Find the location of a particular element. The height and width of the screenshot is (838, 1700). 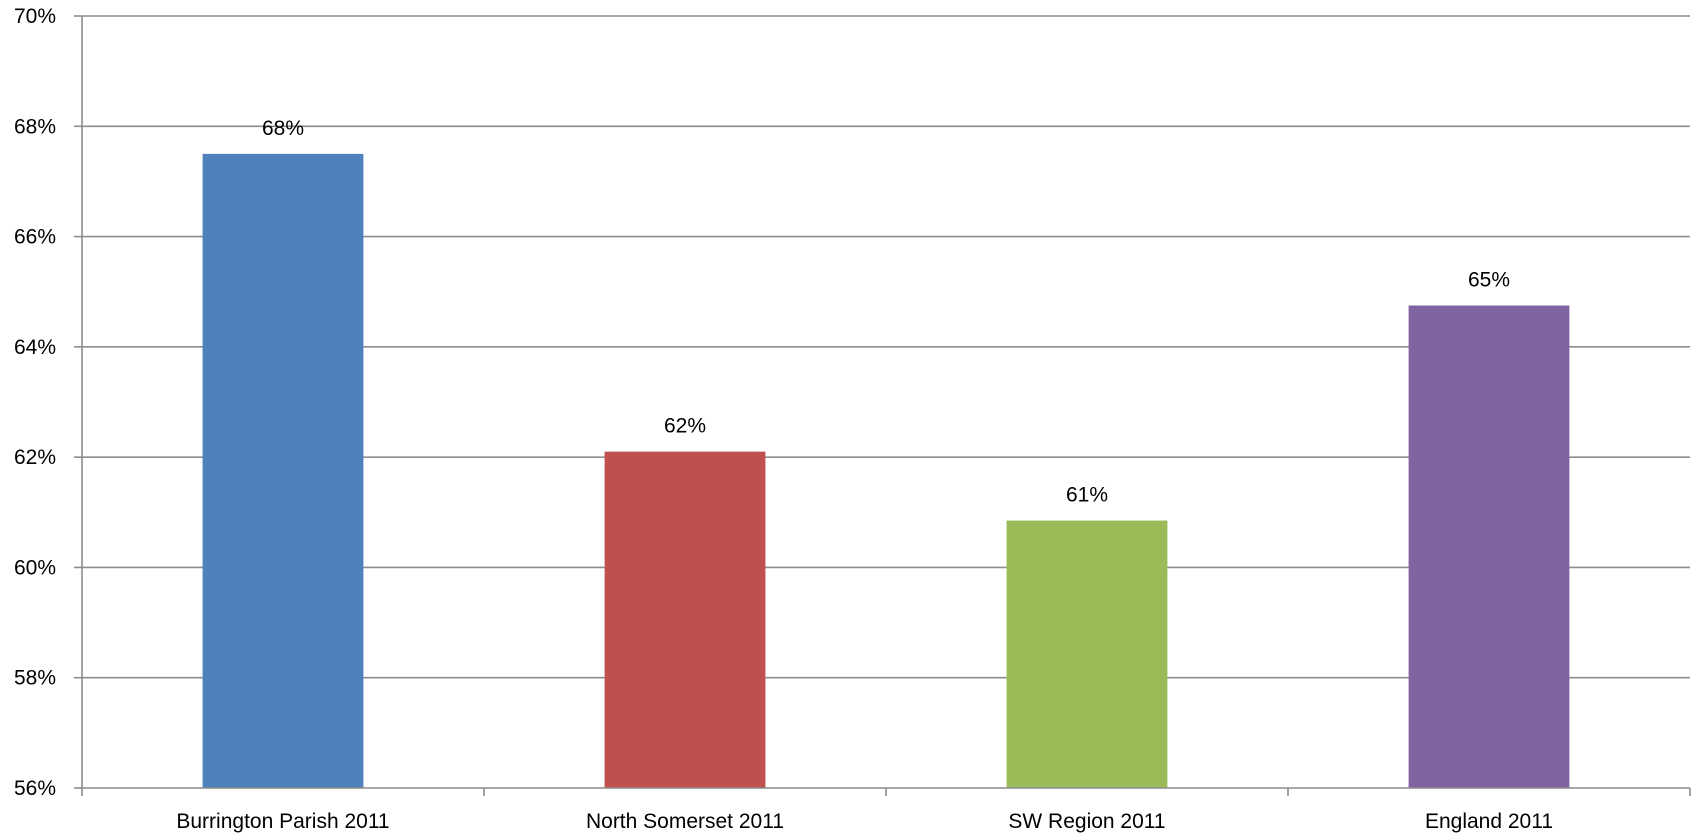

y-tick-label: 70% is located at coordinates (35, 16).